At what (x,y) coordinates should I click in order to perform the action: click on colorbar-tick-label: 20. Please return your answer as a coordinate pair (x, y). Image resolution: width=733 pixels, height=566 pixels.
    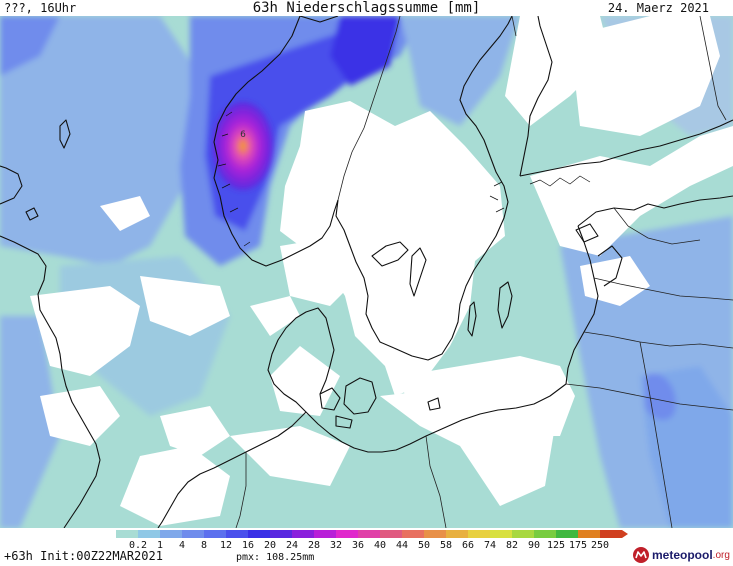
    Looking at the image, I should click on (270, 545).